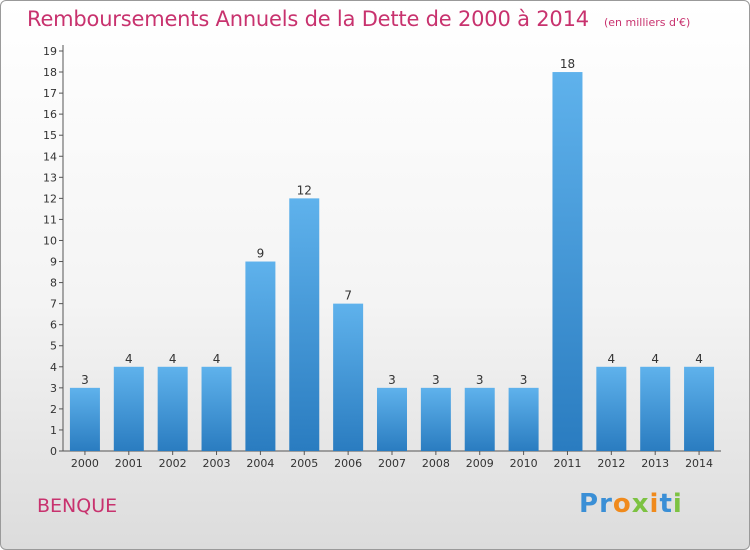  What do you see at coordinates (50, 219) in the screenshot?
I see `y-tick-label: 11` at bounding box center [50, 219].